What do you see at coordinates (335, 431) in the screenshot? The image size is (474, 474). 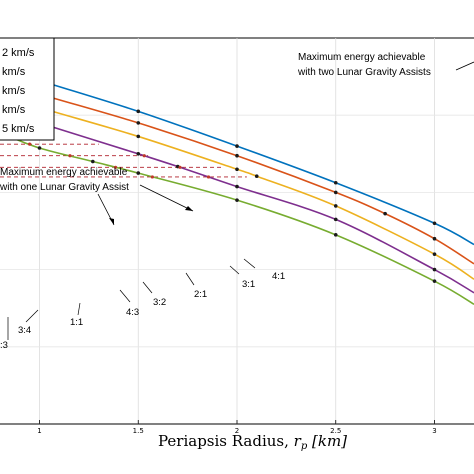 I see `x-tick-label-3: 2.5` at bounding box center [335, 431].